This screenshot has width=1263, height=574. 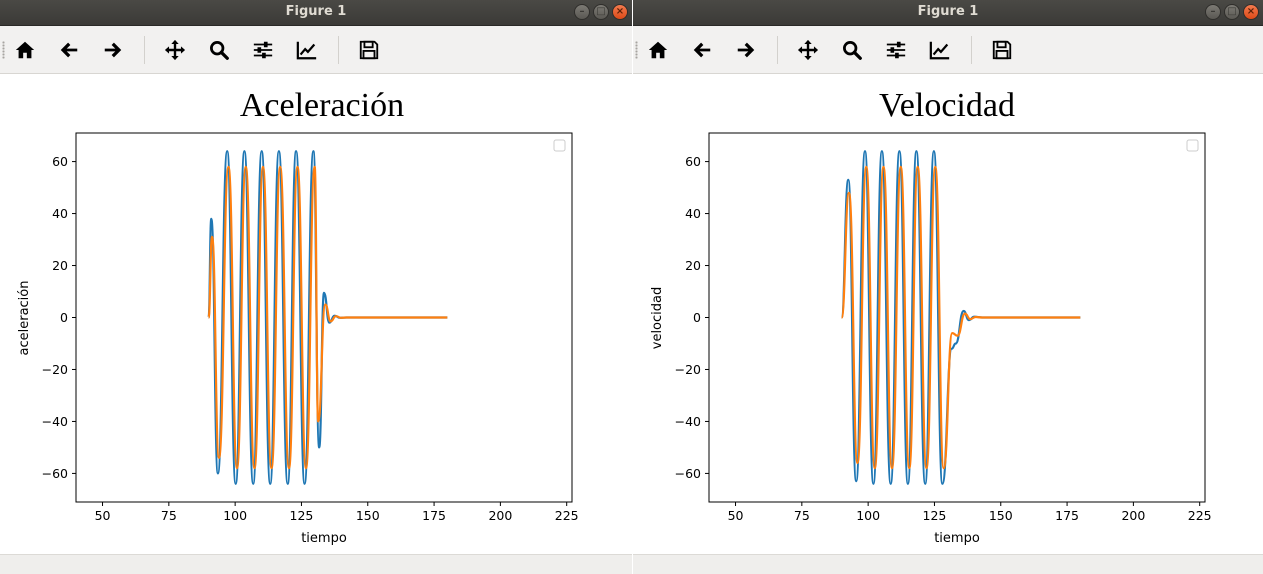 I want to click on y-axis-label: velocidad, so click(x=657, y=318).